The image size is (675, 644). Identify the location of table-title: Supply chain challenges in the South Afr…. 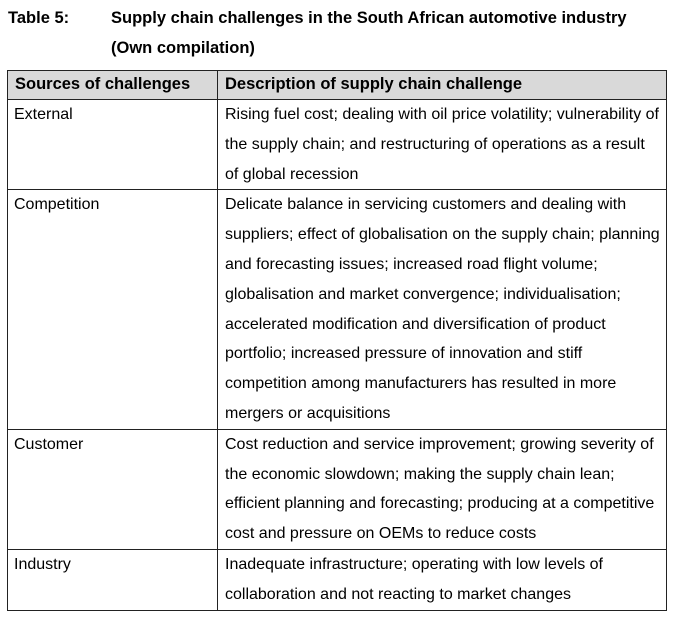
(369, 33).